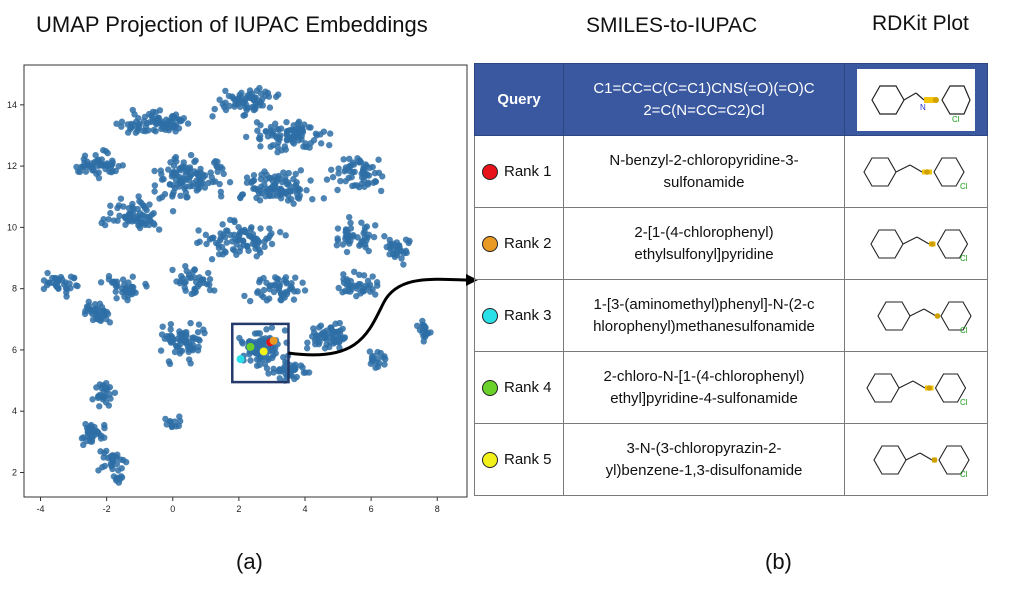 The image size is (1014, 593). I want to click on rdkit-plot-title: RDKit Plot, so click(920, 23).